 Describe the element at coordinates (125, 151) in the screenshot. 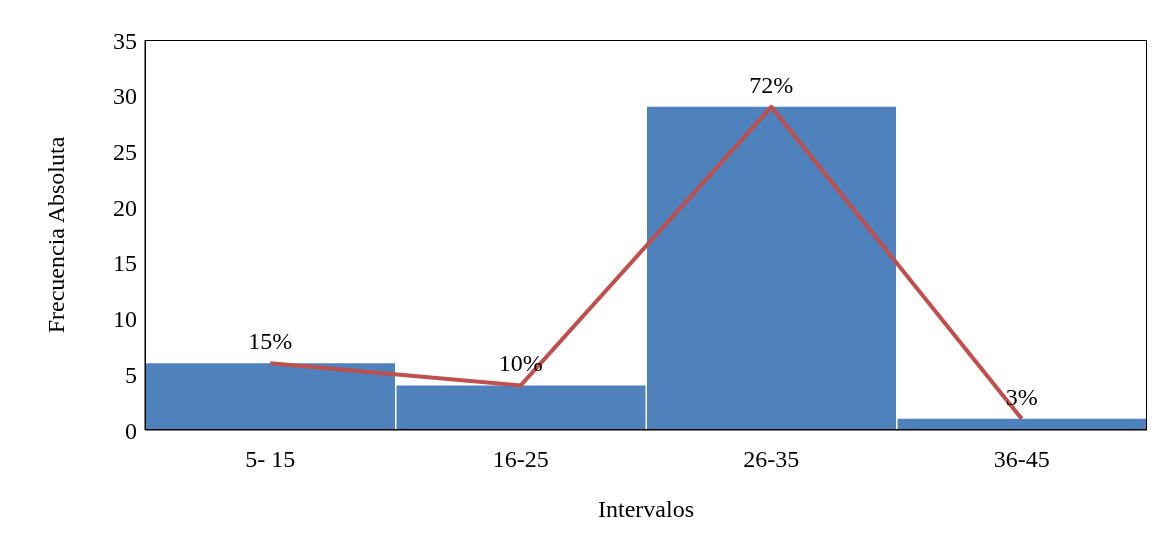

I see `y-tick-label: 25` at that location.